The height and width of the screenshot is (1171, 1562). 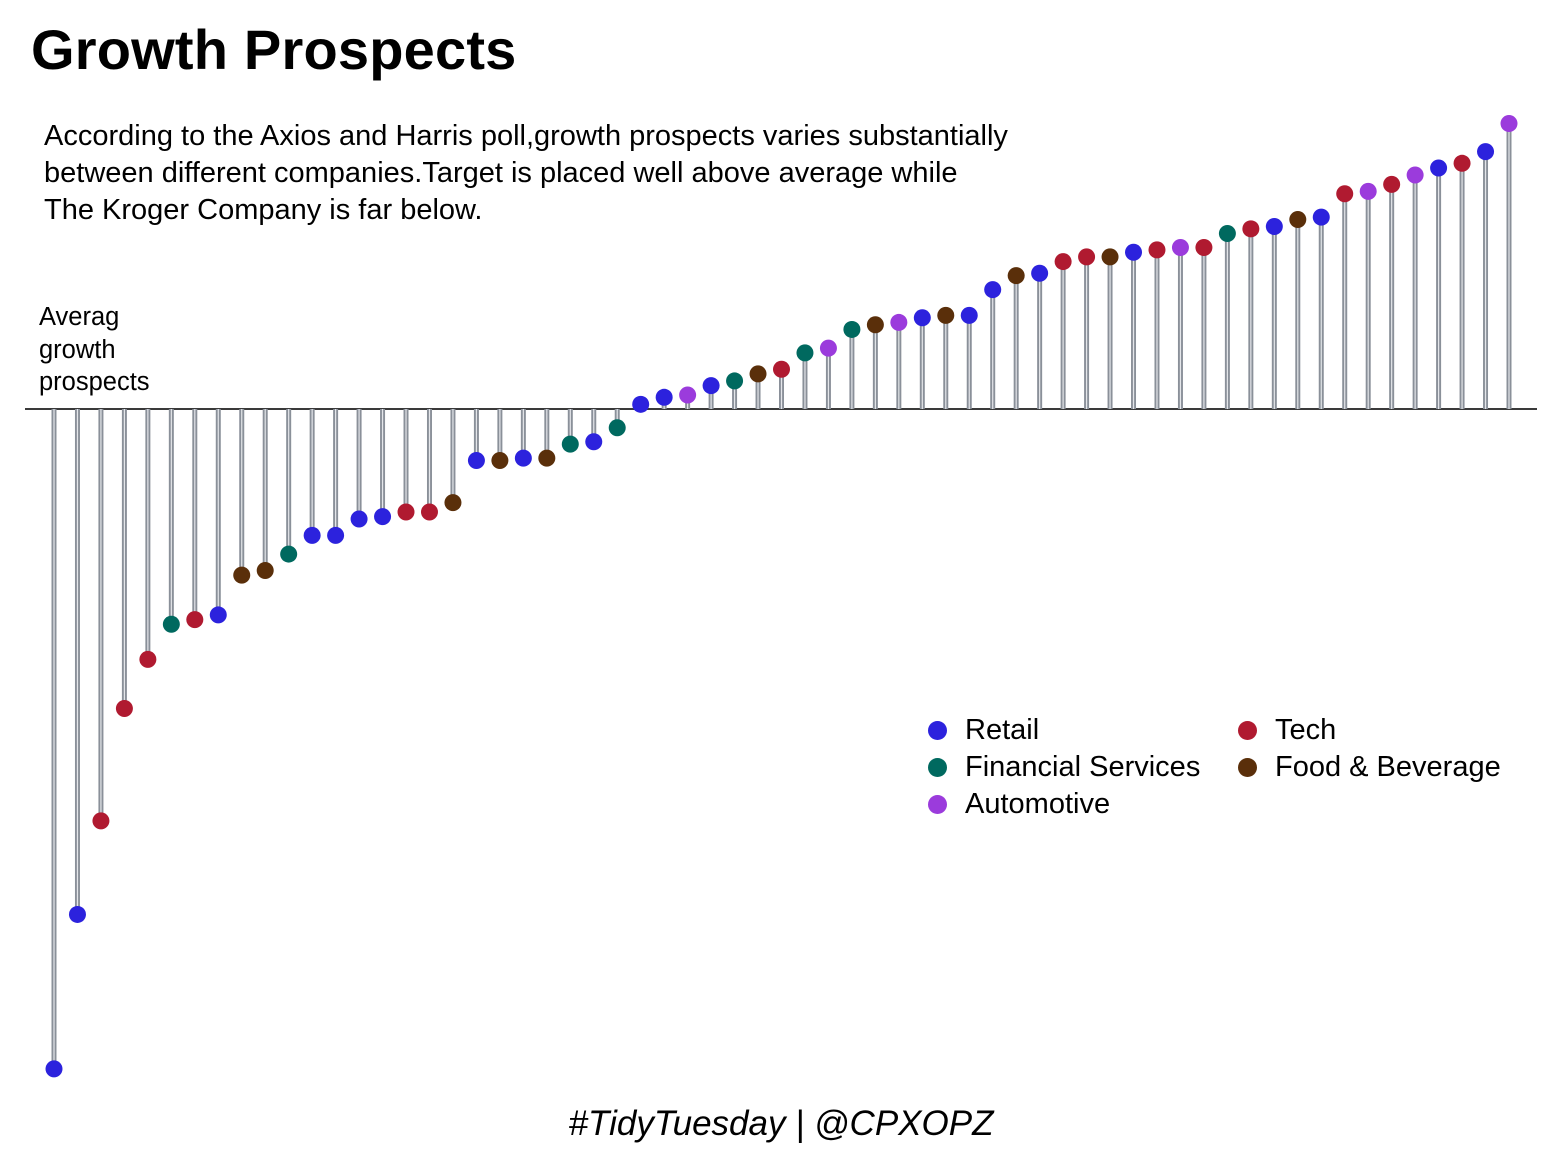 I want to click on legend-item: Financial Services, so click(x=1064, y=767).